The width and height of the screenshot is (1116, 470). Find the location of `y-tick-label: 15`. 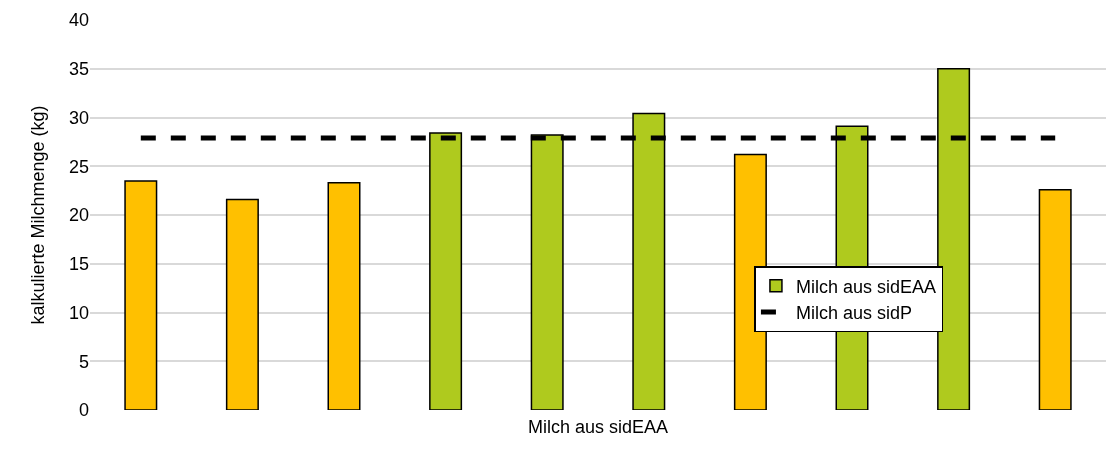

y-tick-label: 15 is located at coordinates (78, 264).